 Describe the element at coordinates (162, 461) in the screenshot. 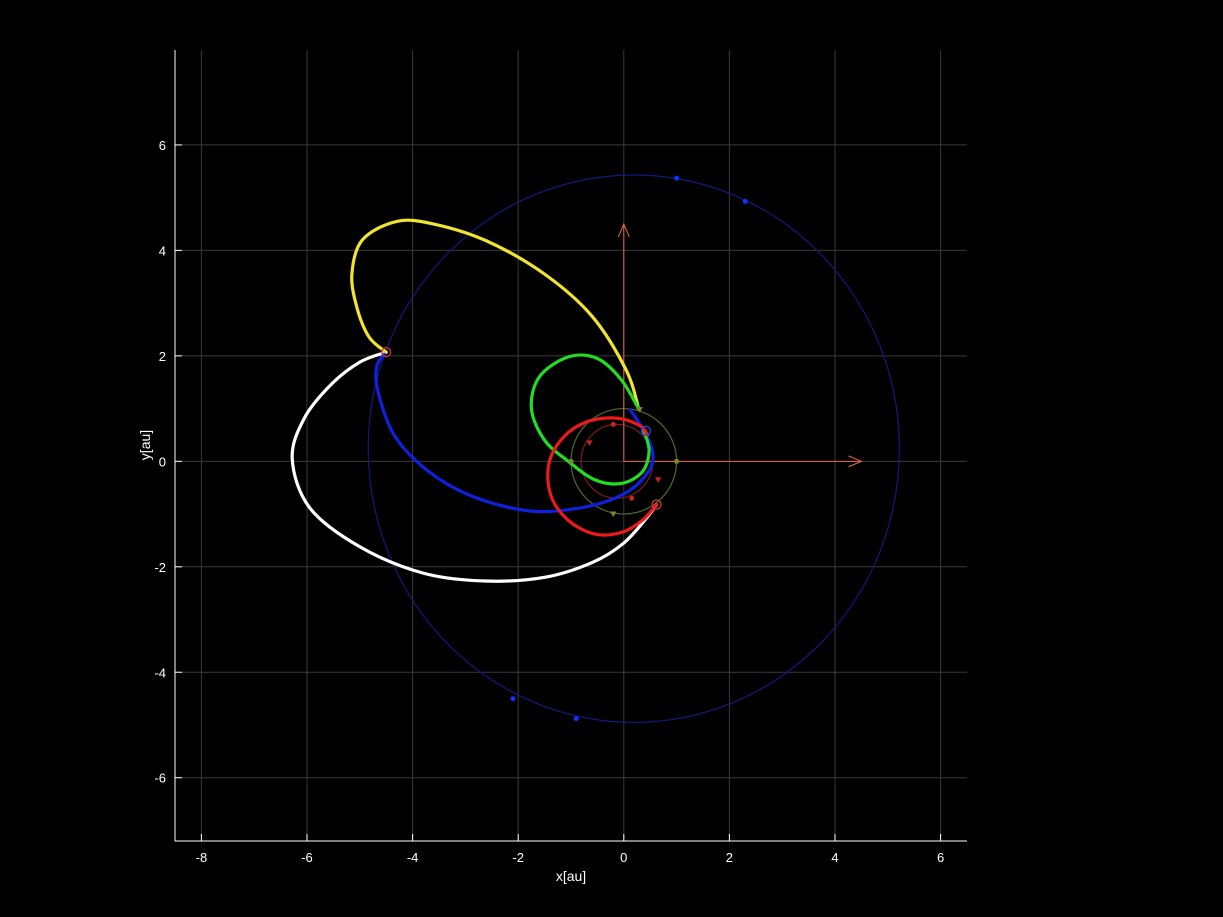

I see `y-tick-label-3: 0` at that location.